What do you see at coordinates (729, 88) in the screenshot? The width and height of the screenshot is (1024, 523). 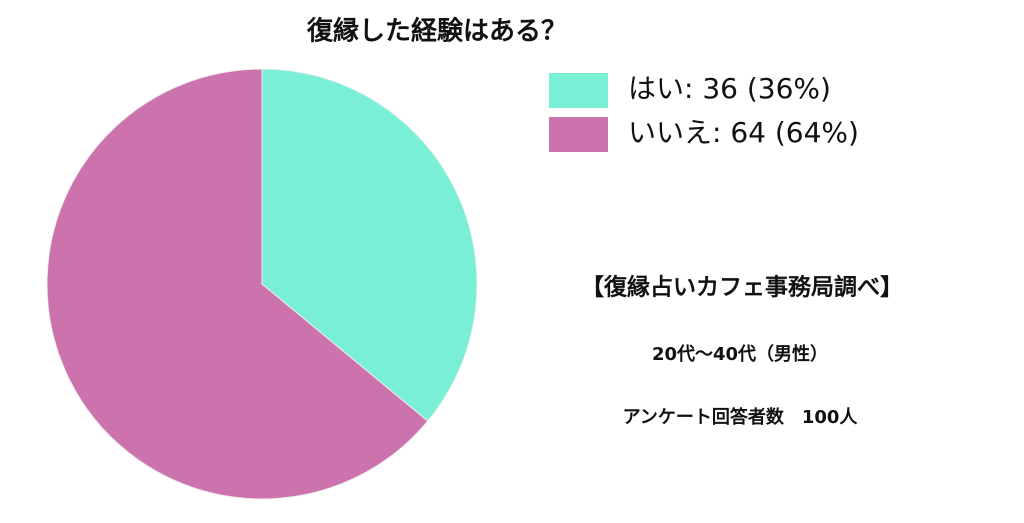 I see `legend-label: はい: 36 (36%)` at bounding box center [729, 88].